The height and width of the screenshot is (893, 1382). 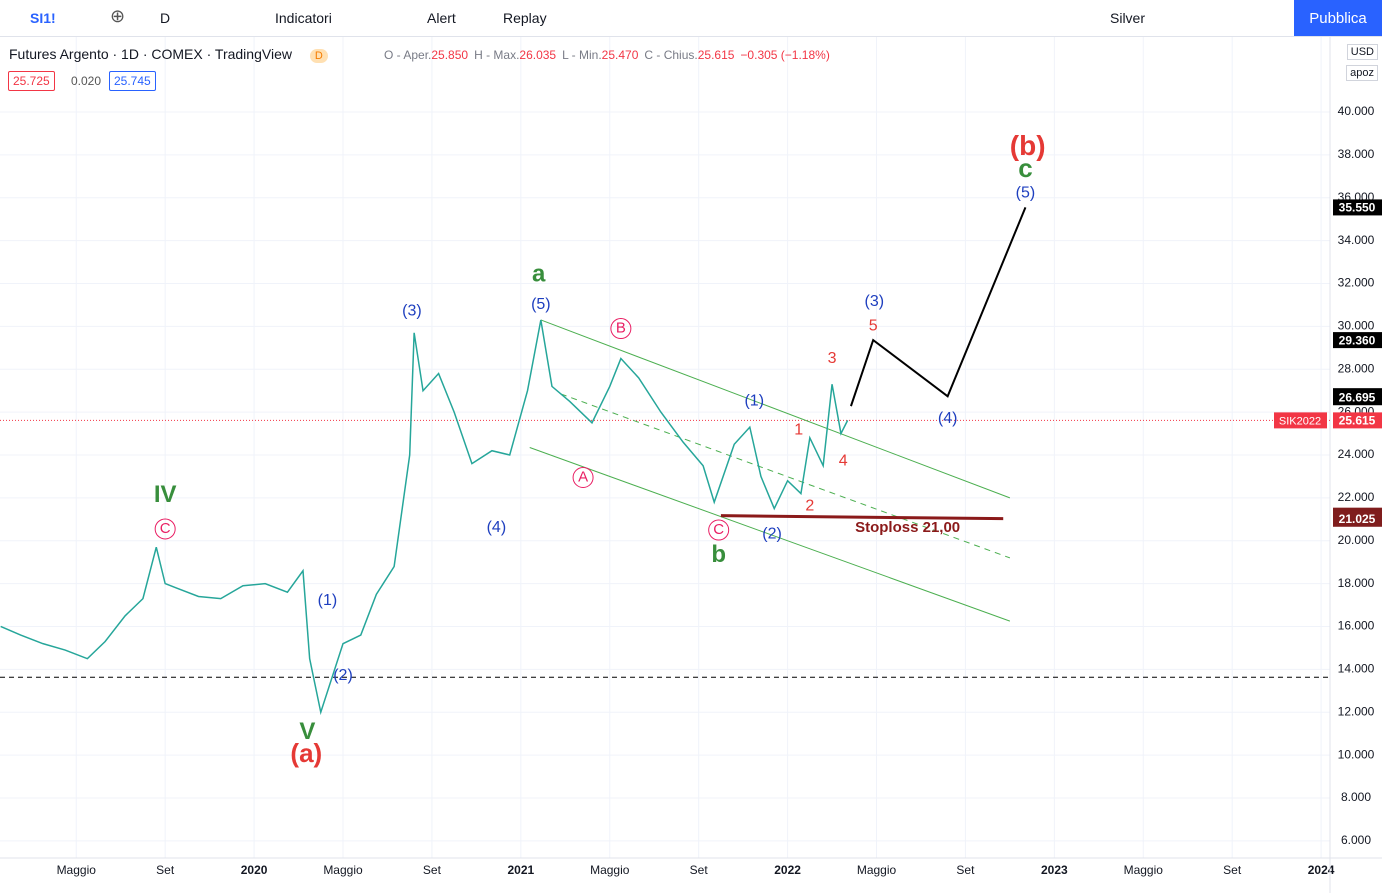 I want to click on wave-label: 2, so click(x=809, y=506).